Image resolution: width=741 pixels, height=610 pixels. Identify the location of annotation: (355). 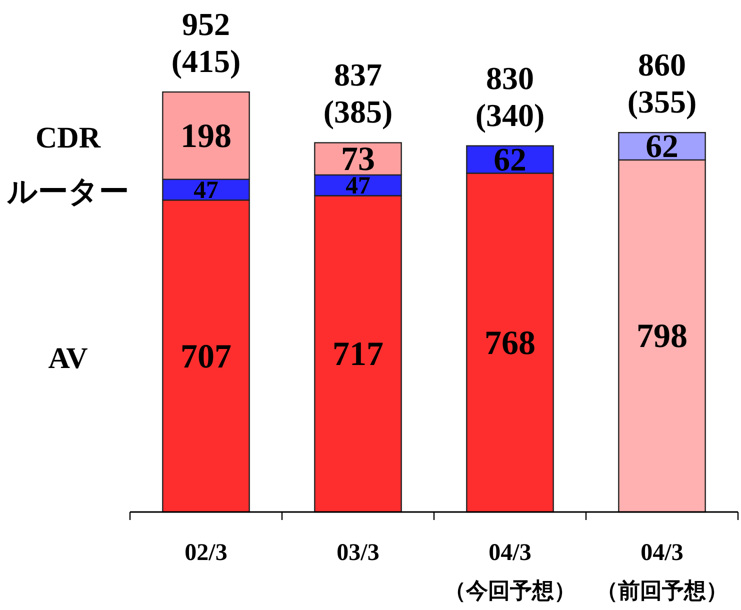
(662, 102).